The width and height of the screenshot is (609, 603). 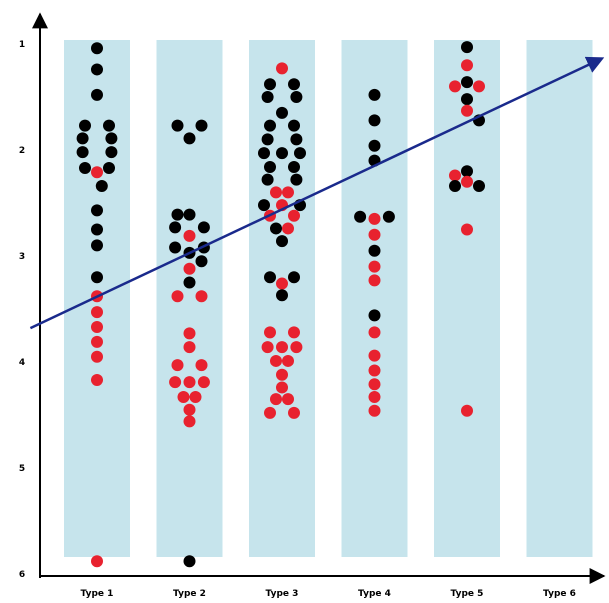 What do you see at coordinates (22, 151) in the screenshot?
I see `y-tick-label-2: 2` at bounding box center [22, 151].